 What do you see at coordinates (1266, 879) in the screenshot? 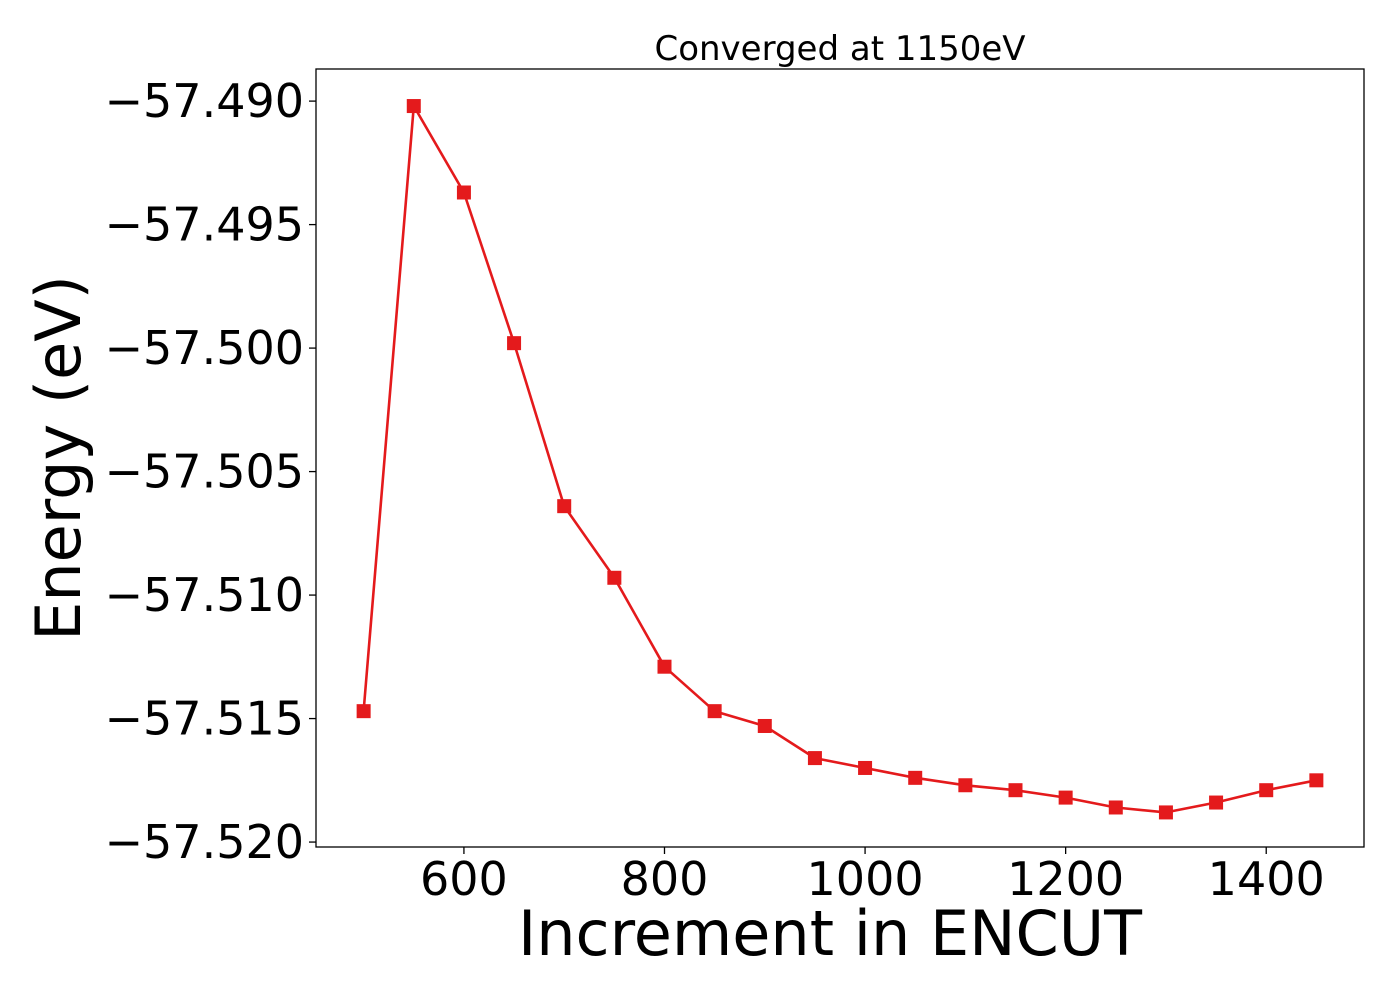
I see `x-tick-label: 1400` at bounding box center [1266, 879].